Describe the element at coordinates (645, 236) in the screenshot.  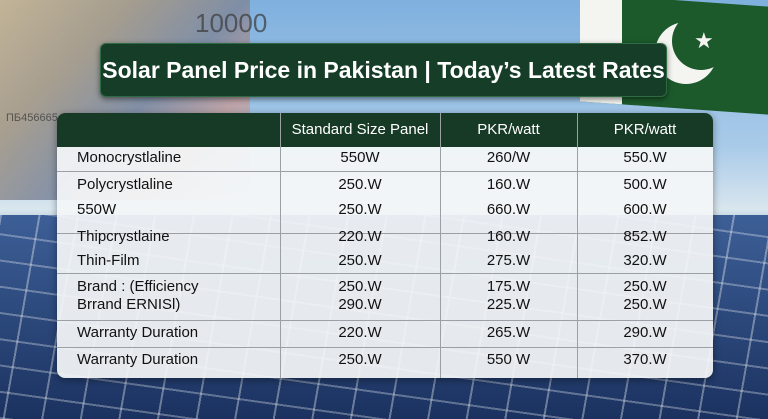
I see `table-cell: 852.W` at that location.